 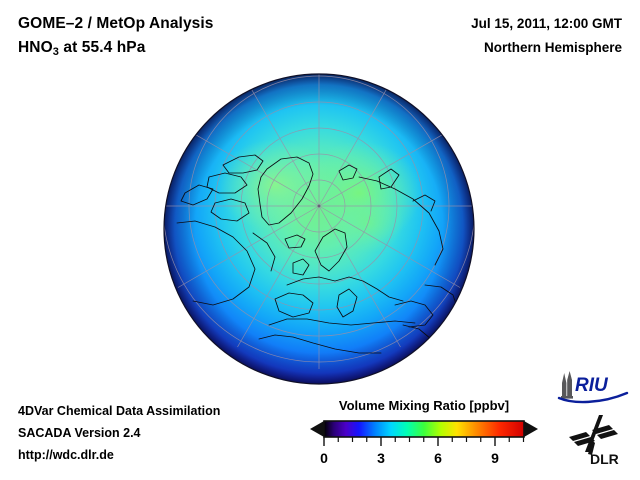 I want to click on coastline-central-asia, so click(x=441, y=296).